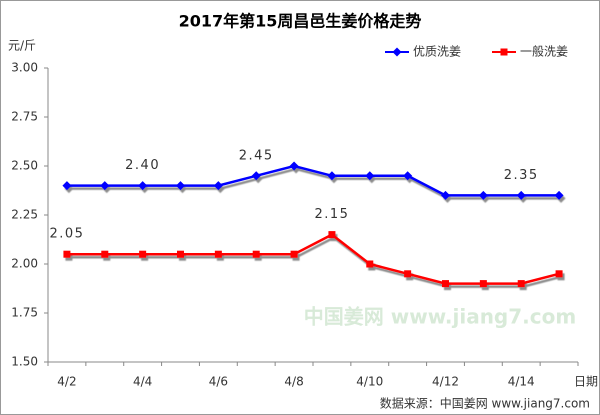 Image resolution: width=600 pixels, height=415 pixels. Describe the element at coordinates (24, 68) in the screenshot. I see `y-tick-label: 3.00` at that location.